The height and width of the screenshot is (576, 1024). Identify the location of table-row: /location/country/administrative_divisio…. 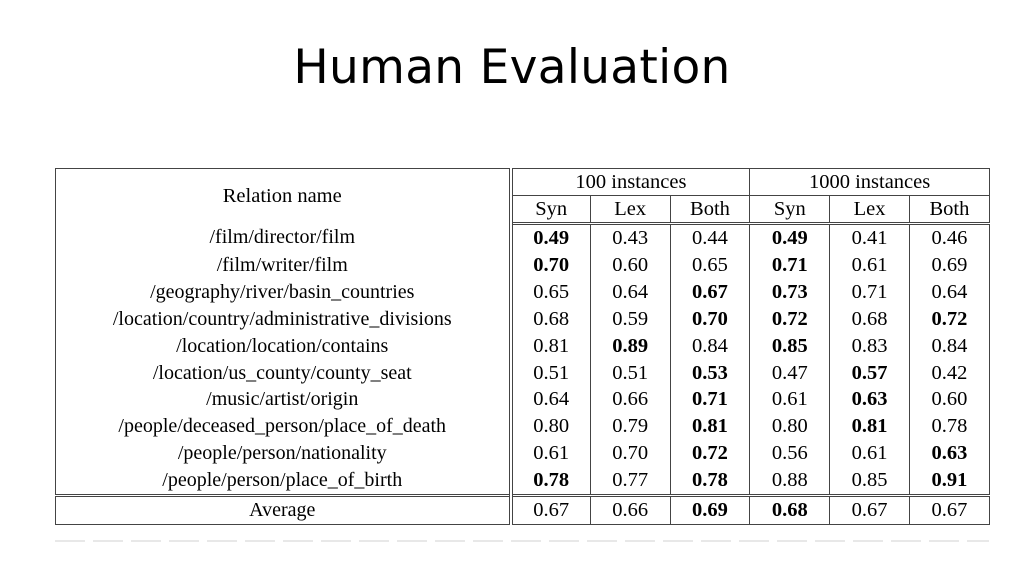
(522, 319).